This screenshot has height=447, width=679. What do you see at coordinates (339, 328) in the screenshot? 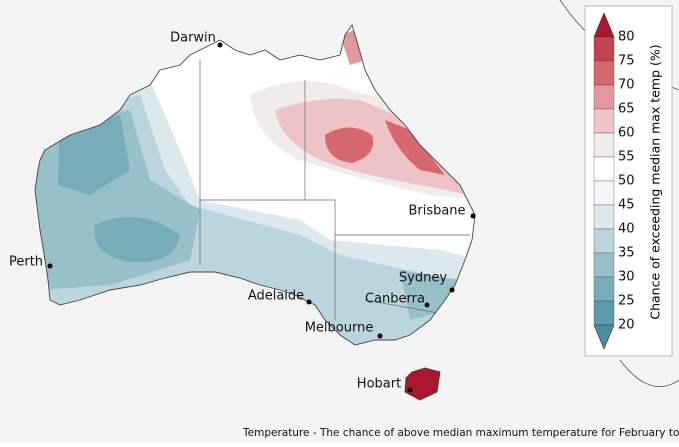
I see `city-label: Melbourne` at bounding box center [339, 328].